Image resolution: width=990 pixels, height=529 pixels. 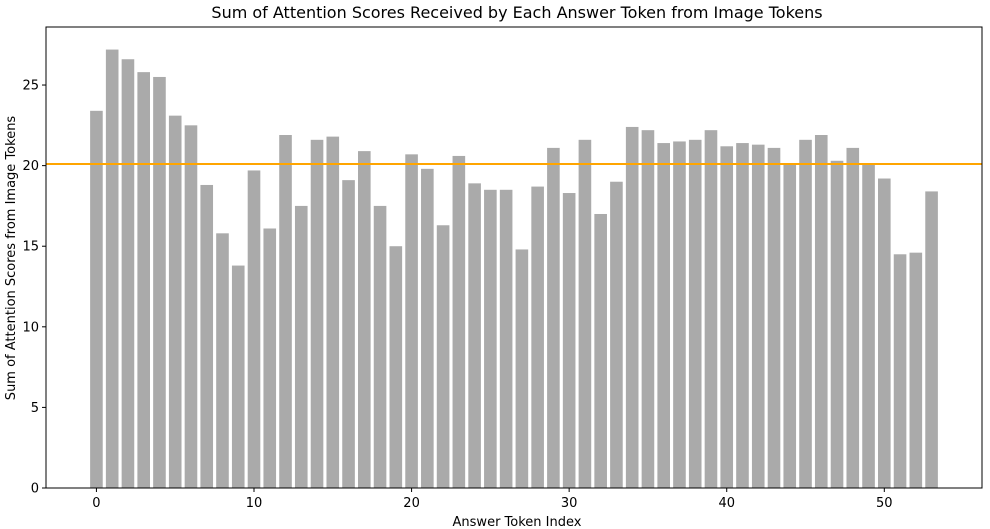 I want to click on y-tick-label: 5, so click(x=35, y=408).